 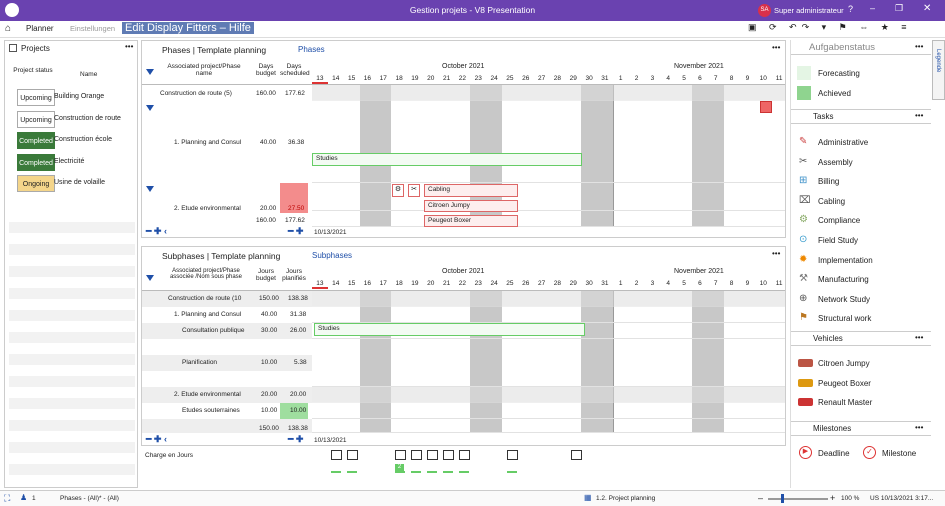 I want to click on subphase-row-sched: 138.38, so click(x=298, y=298).